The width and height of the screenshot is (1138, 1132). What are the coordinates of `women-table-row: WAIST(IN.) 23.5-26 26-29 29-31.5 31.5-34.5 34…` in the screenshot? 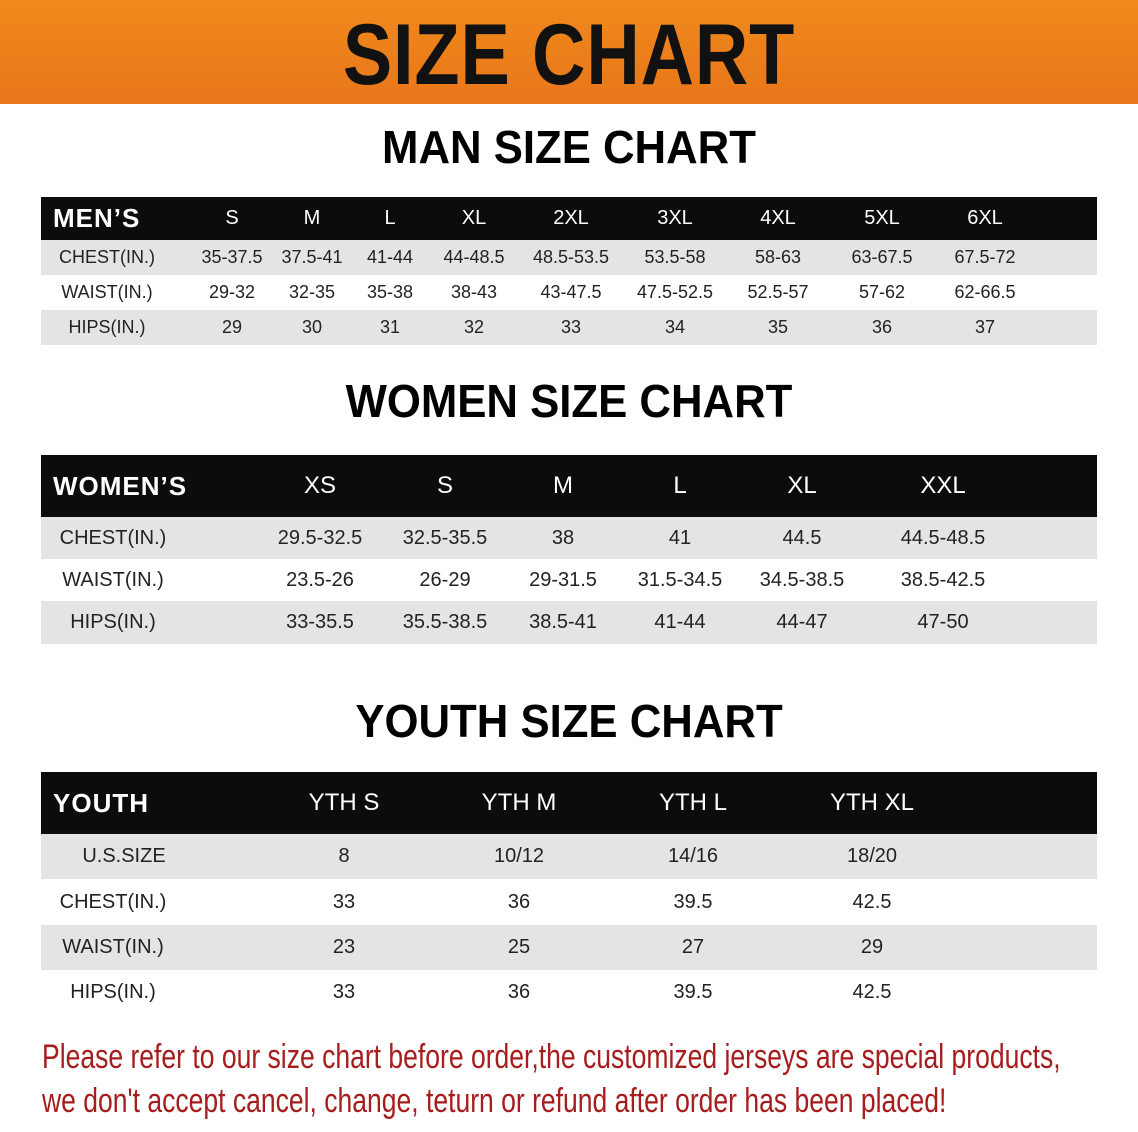 It's located at (569, 580).